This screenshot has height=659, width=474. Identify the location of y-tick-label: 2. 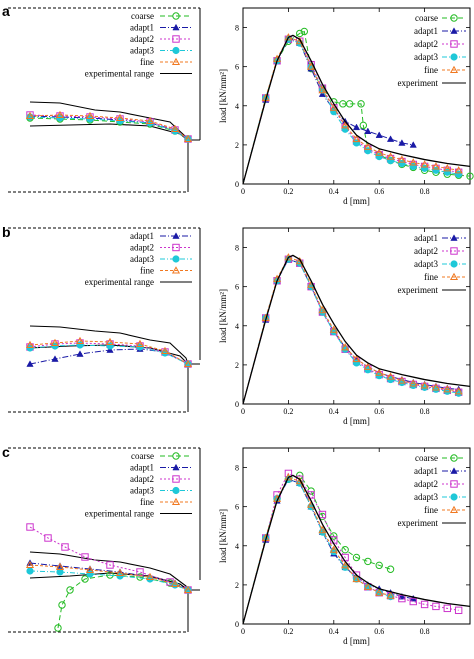
(237, 365).